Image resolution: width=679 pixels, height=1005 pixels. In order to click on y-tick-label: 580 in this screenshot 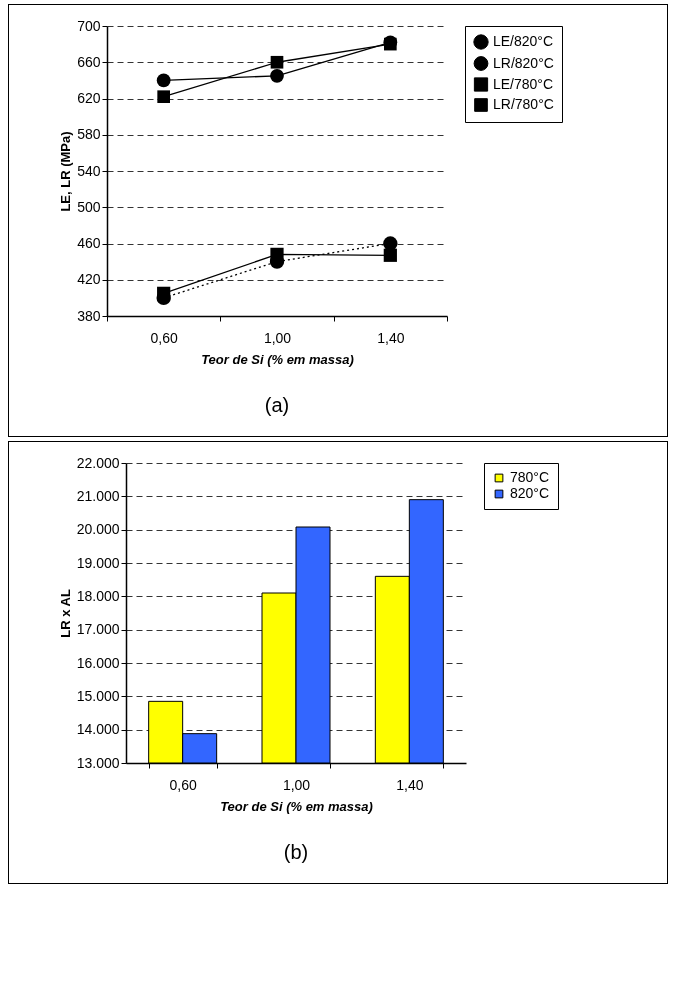, I will do `click(89, 134)`.